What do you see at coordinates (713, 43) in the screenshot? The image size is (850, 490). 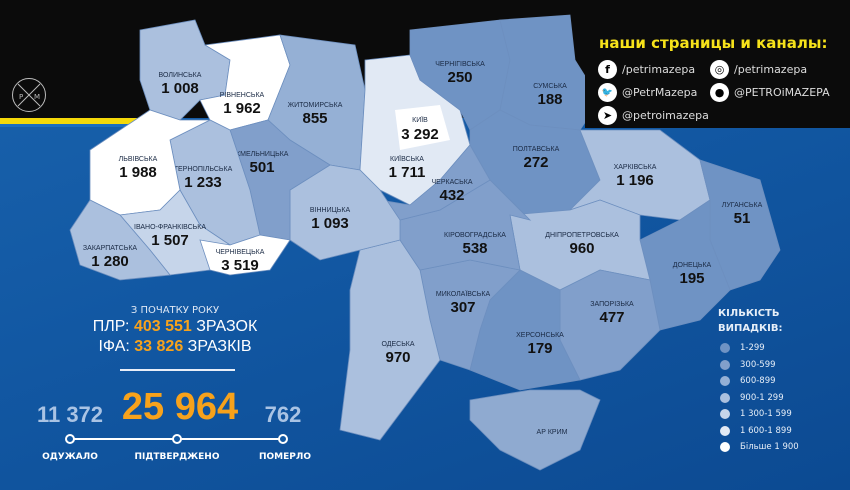 I see `social-title: наши страницы и каналы:` at bounding box center [713, 43].